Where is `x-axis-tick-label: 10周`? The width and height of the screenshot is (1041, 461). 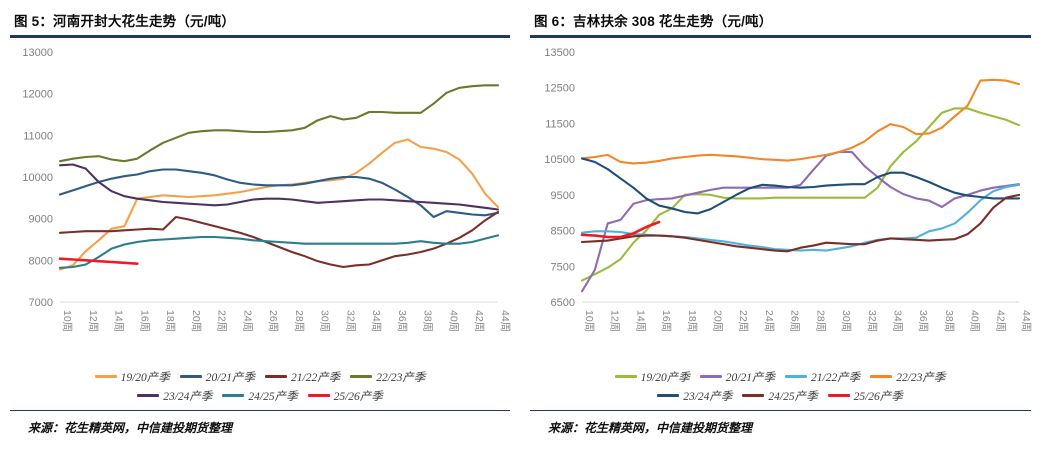 x-axis-tick-label: 10周 is located at coordinates (589, 321).